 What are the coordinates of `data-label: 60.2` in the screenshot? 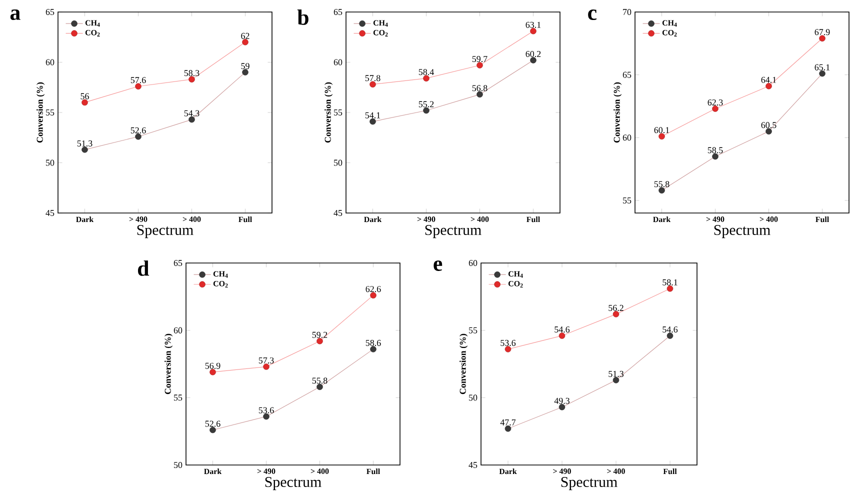 It's located at (533, 54).